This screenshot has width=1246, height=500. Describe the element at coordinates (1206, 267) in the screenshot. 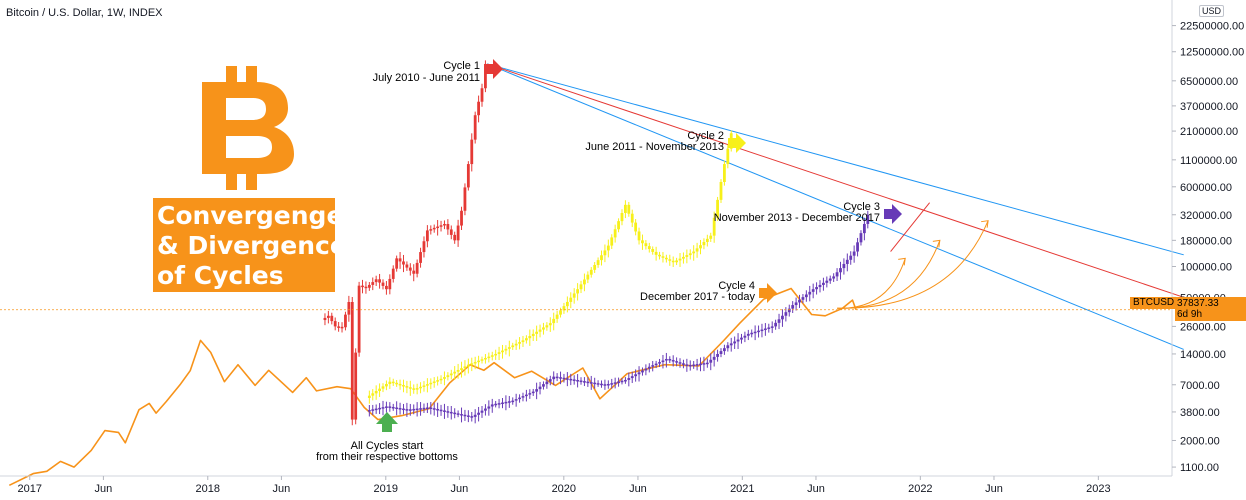

I see `y-tick-label: 100000.00` at that location.